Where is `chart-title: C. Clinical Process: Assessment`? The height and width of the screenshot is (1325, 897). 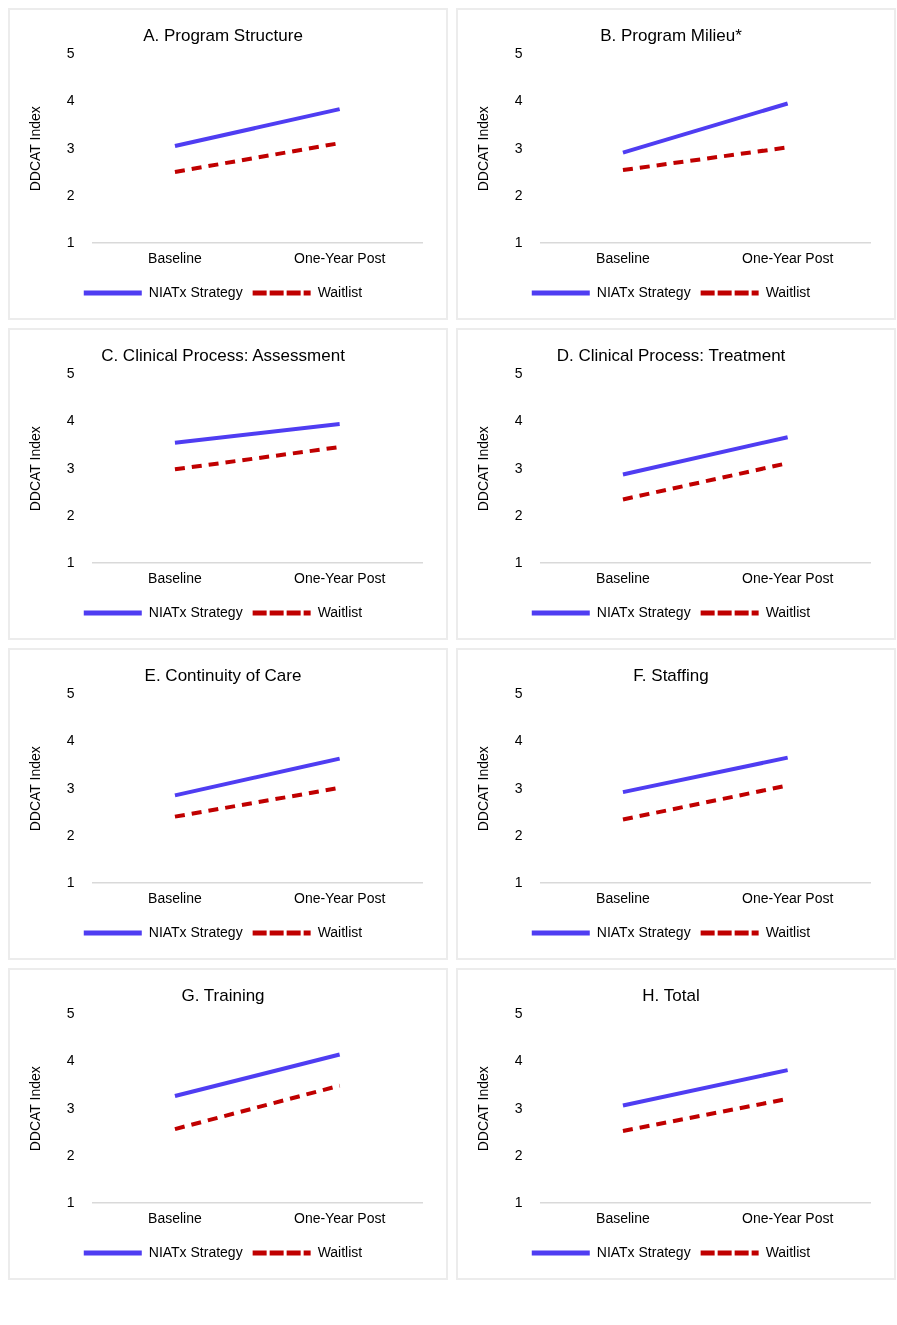
chart-title: C. Clinical Process: Assessment is located at coordinates (223, 355).